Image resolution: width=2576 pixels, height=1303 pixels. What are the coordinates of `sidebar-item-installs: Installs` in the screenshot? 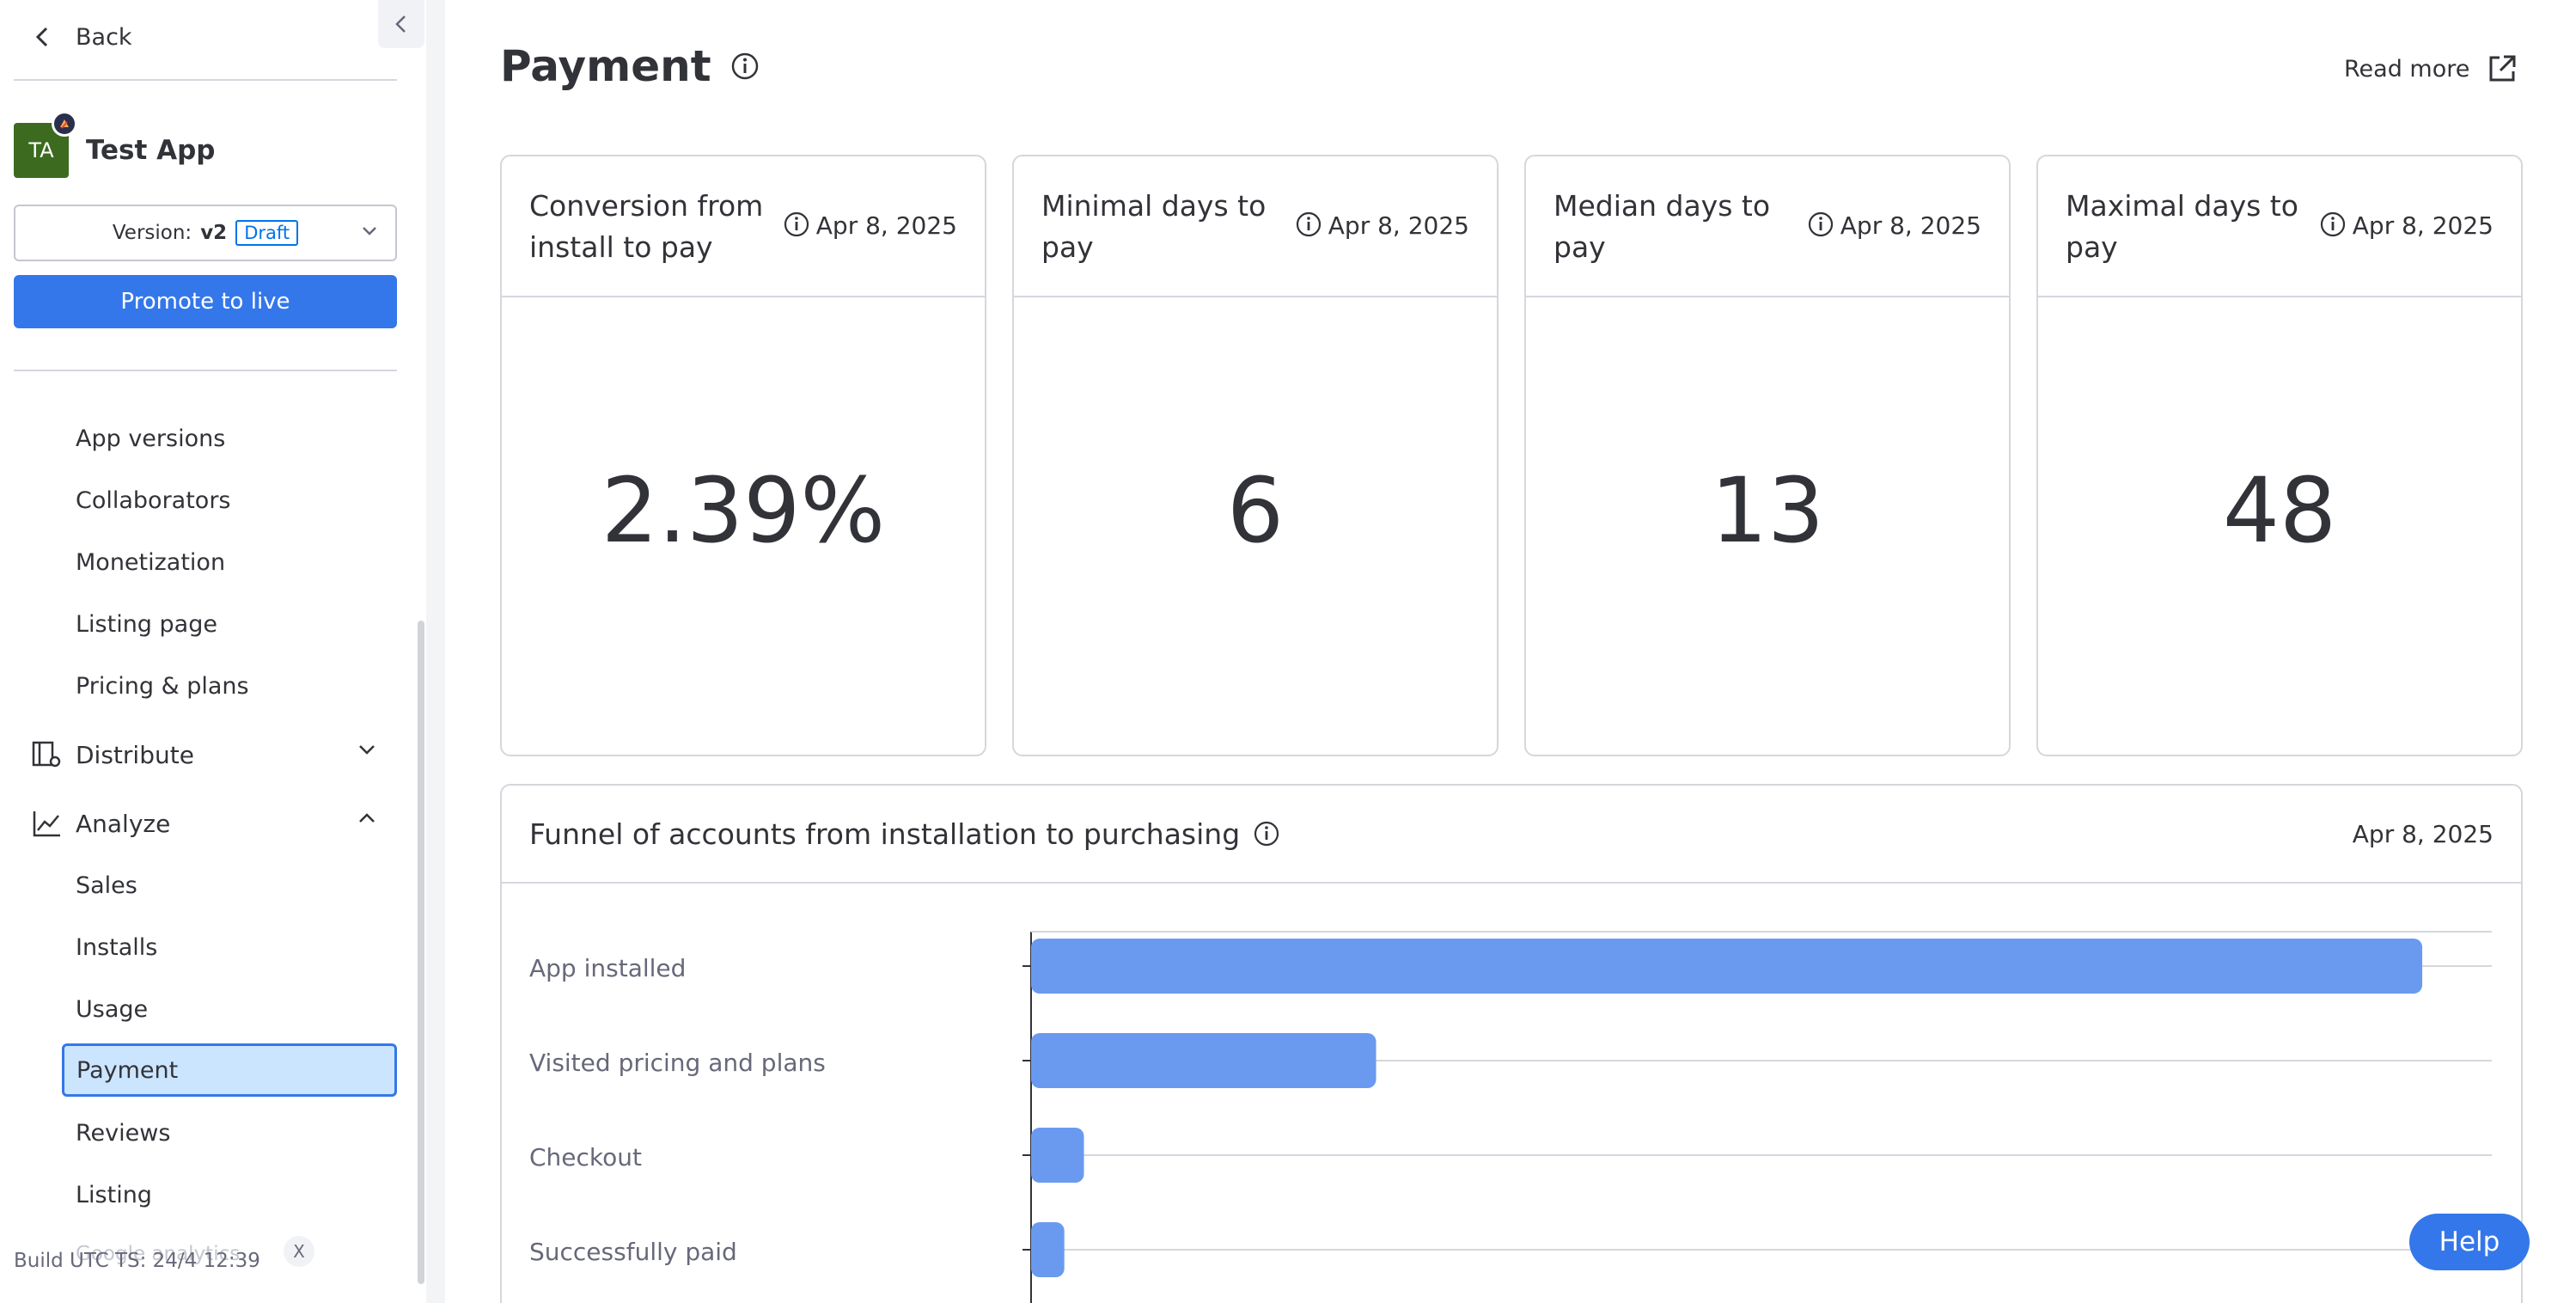 It's located at (117, 947).